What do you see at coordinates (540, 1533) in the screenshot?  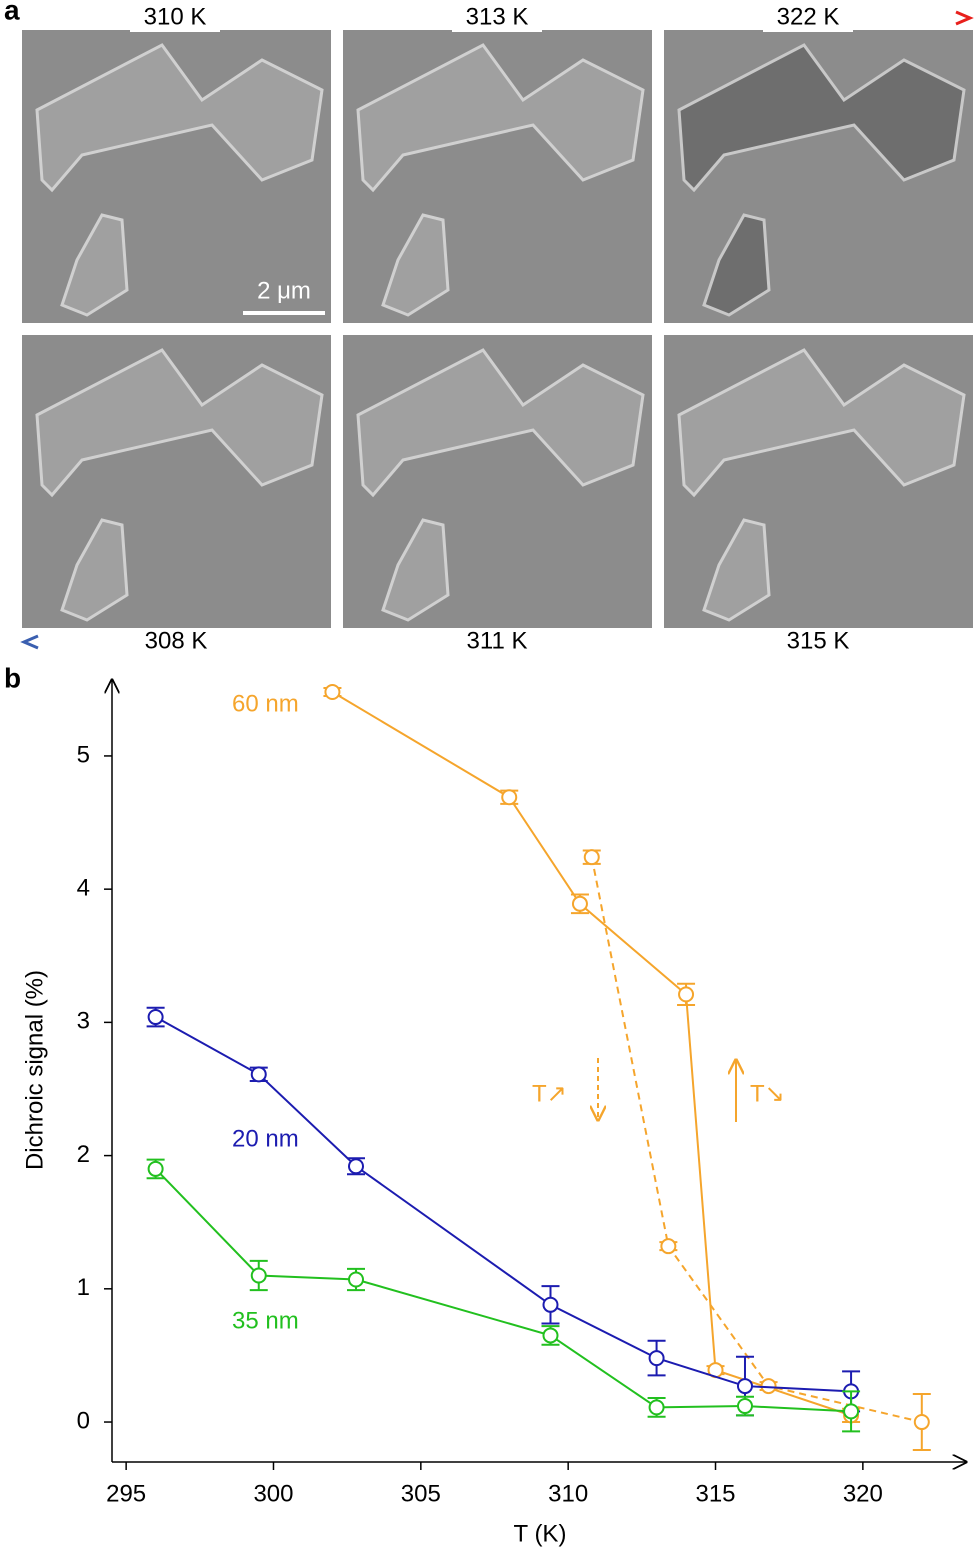 I see `x-axis-label: T (K)` at bounding box center [540, 1533].